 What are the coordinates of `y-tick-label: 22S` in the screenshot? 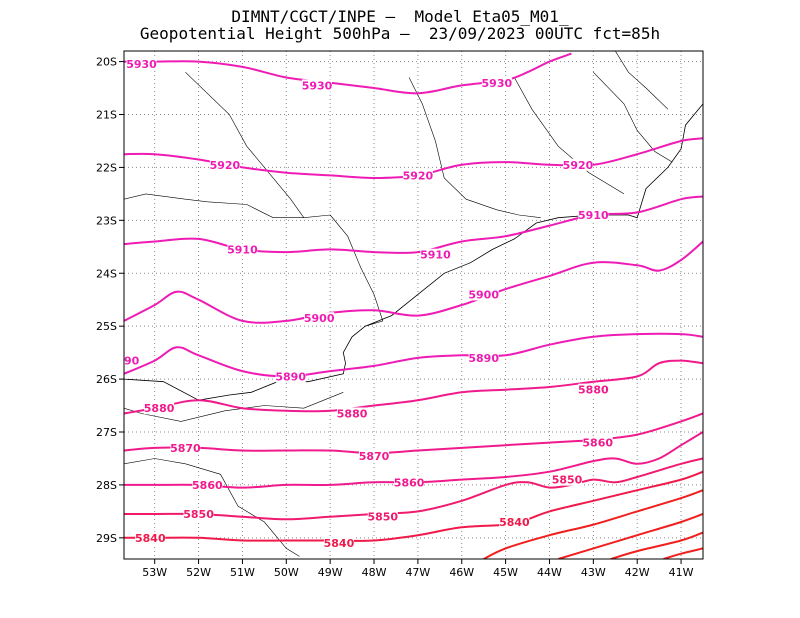 It's located at (106, 167).